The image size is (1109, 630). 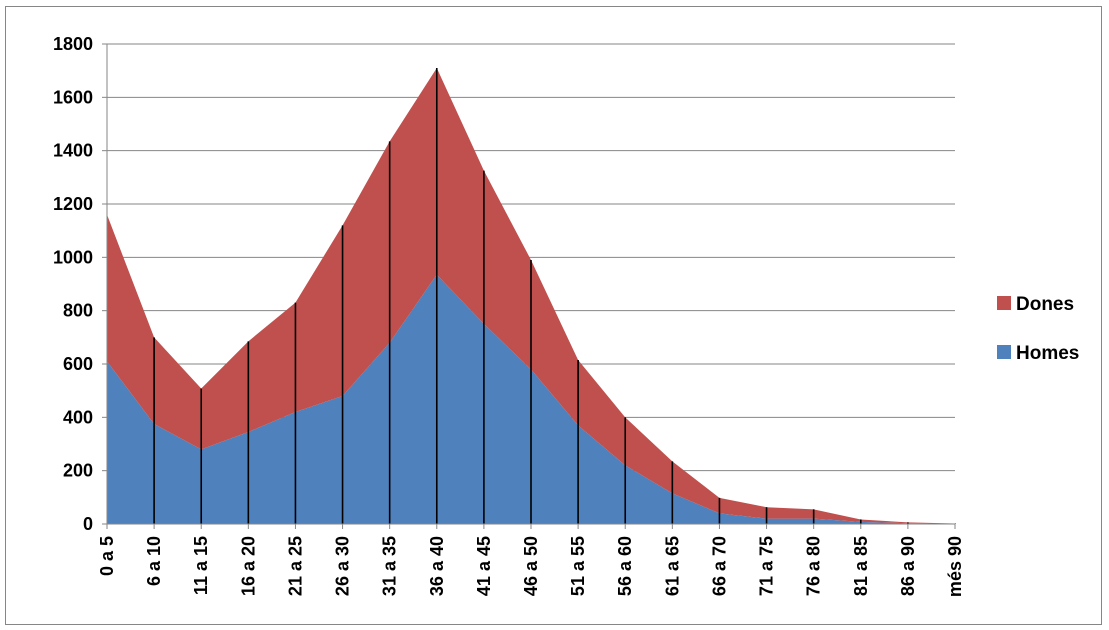 What do you see at coordinates (78, 417) in the screenshot?
I see `y-tick-label: 400` at bounding box center [78, 417].